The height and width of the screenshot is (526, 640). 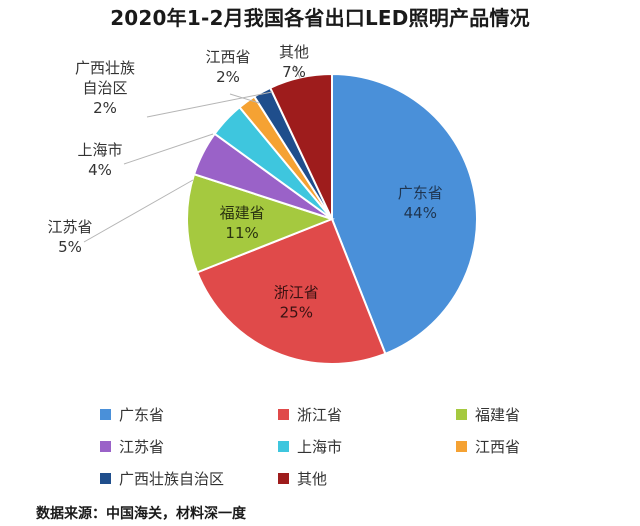 What do you see at coordinates (242, 223) in the screenshot?
I see `slice-label-fujian: 福建省 11%` at bounding box center [242, 223].